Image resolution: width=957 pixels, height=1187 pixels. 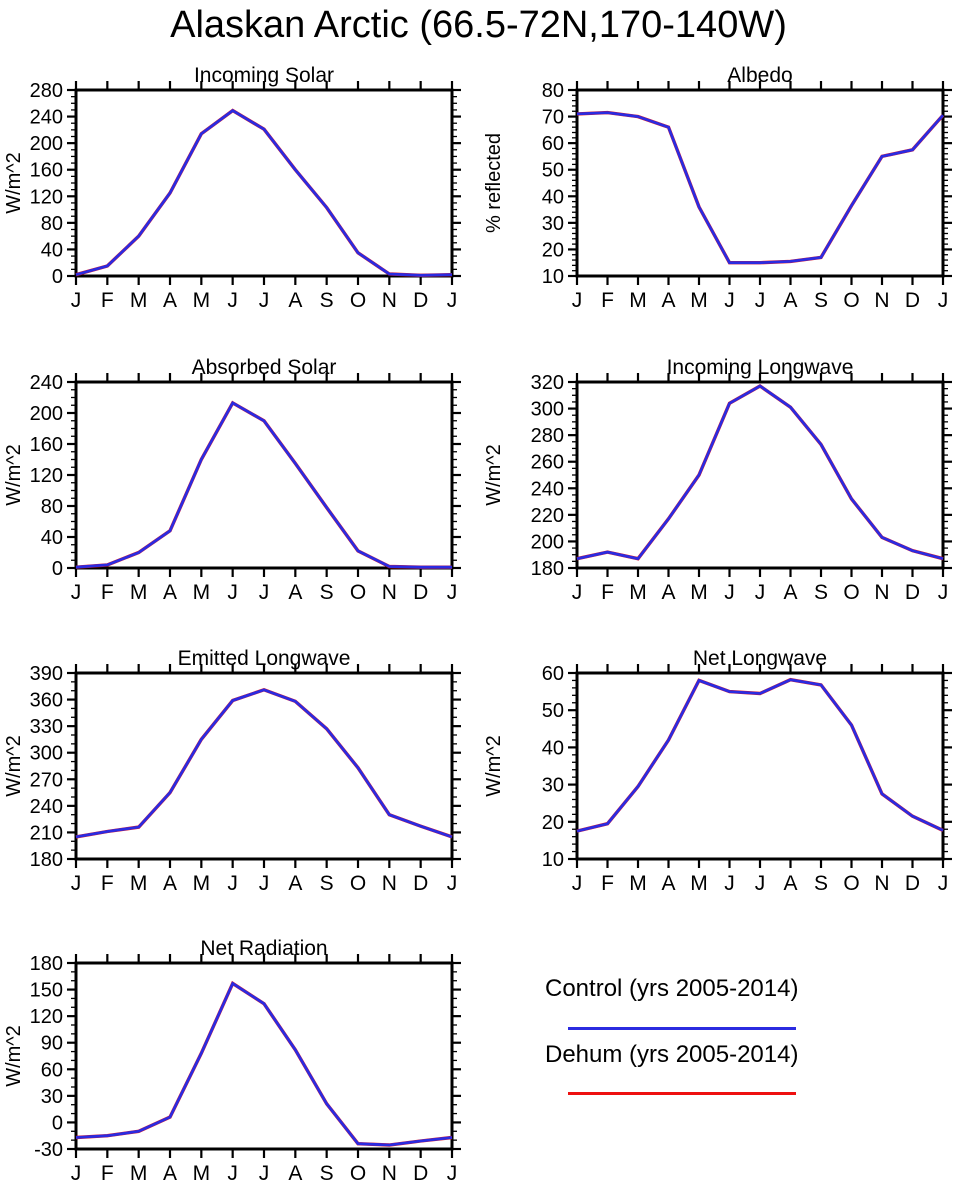 I want to click on legend-label-dehum: Dehum (yrs 2005-2014), so click(x=672, y=1054).